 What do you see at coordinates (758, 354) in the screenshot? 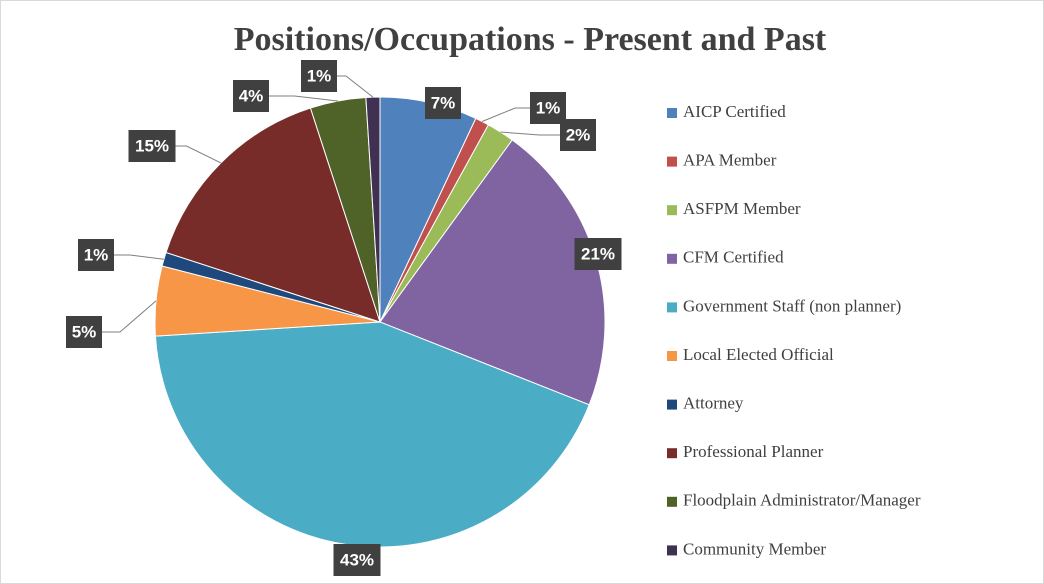
I see `legend-text: Local Elected Official` at bounding box center [758, 354].